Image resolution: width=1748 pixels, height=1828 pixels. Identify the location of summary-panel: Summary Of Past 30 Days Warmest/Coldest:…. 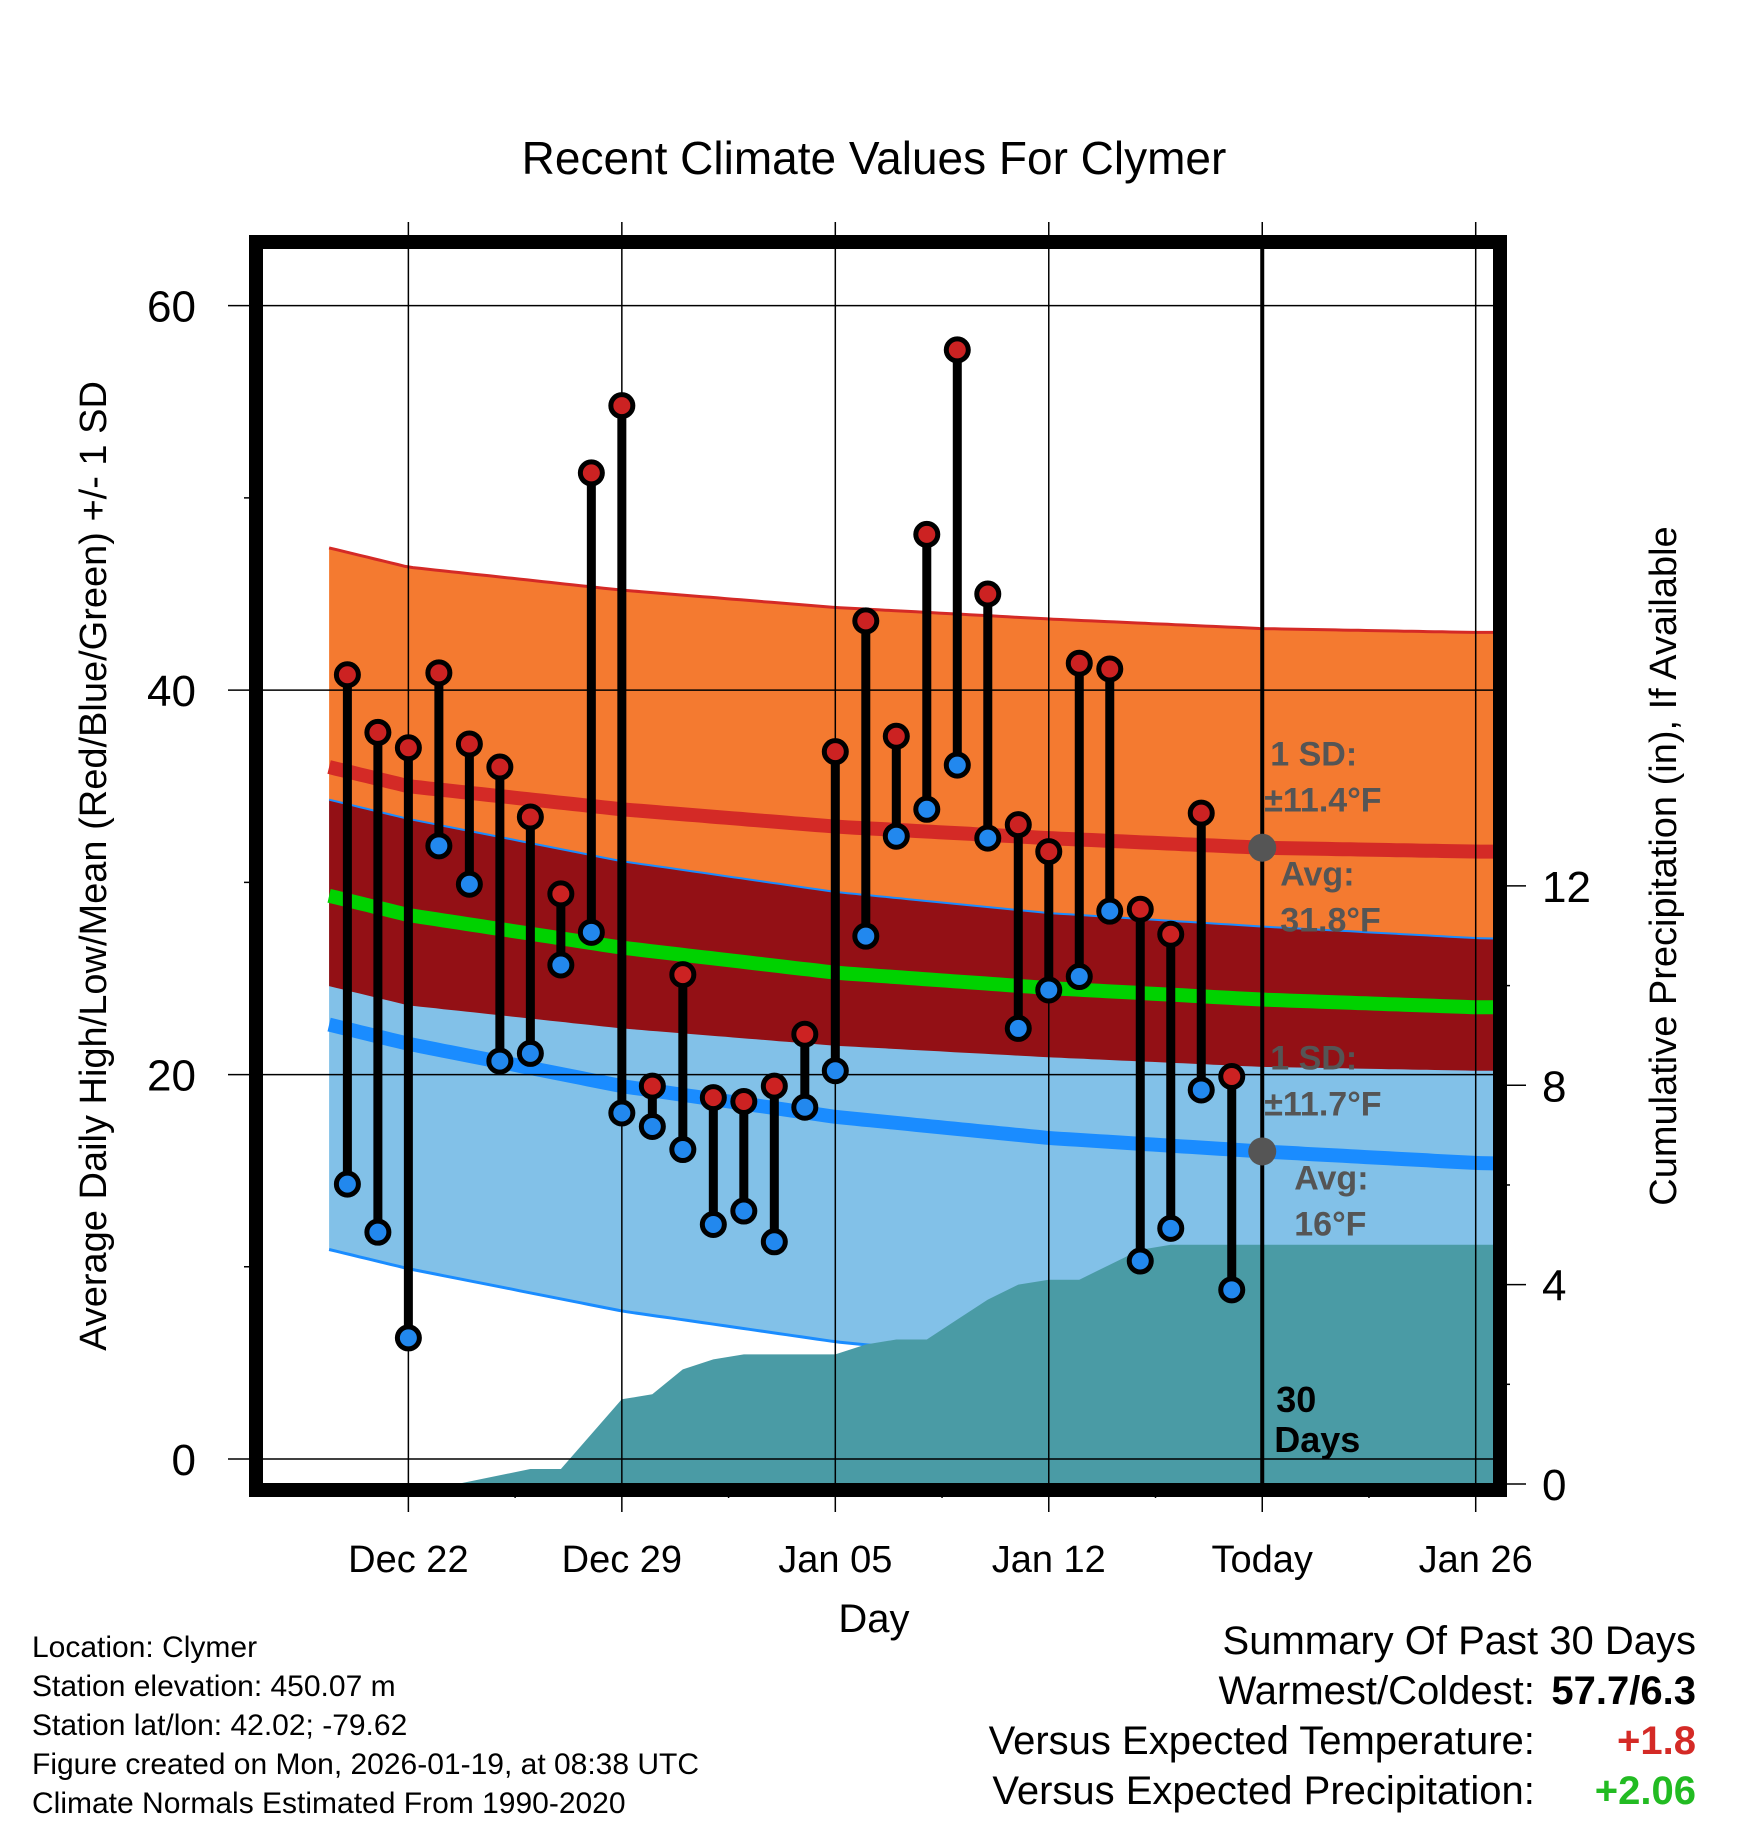
(1342, 1716).